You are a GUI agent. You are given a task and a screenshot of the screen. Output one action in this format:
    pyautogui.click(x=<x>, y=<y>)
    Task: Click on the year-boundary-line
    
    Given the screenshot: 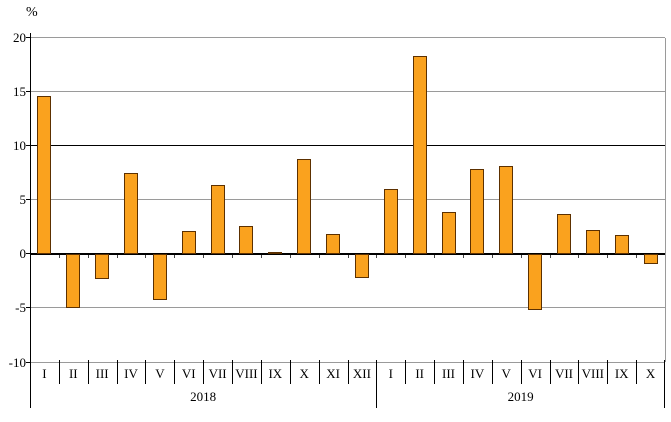 What is the action you would take?
    pyautogui.click(x=664, y=384)
    